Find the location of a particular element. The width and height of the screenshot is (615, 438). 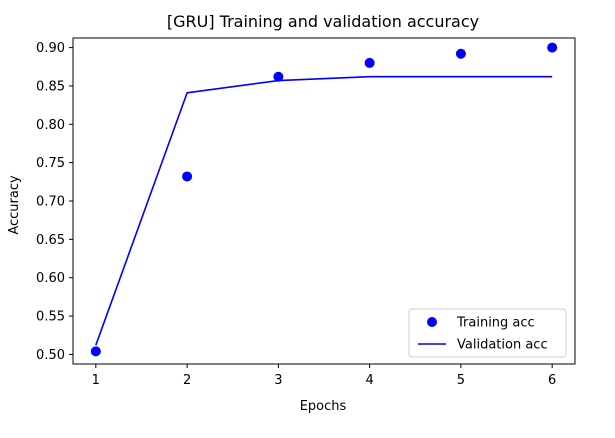

y-tick-label: 0.70 is located at coordinates (50, 202).